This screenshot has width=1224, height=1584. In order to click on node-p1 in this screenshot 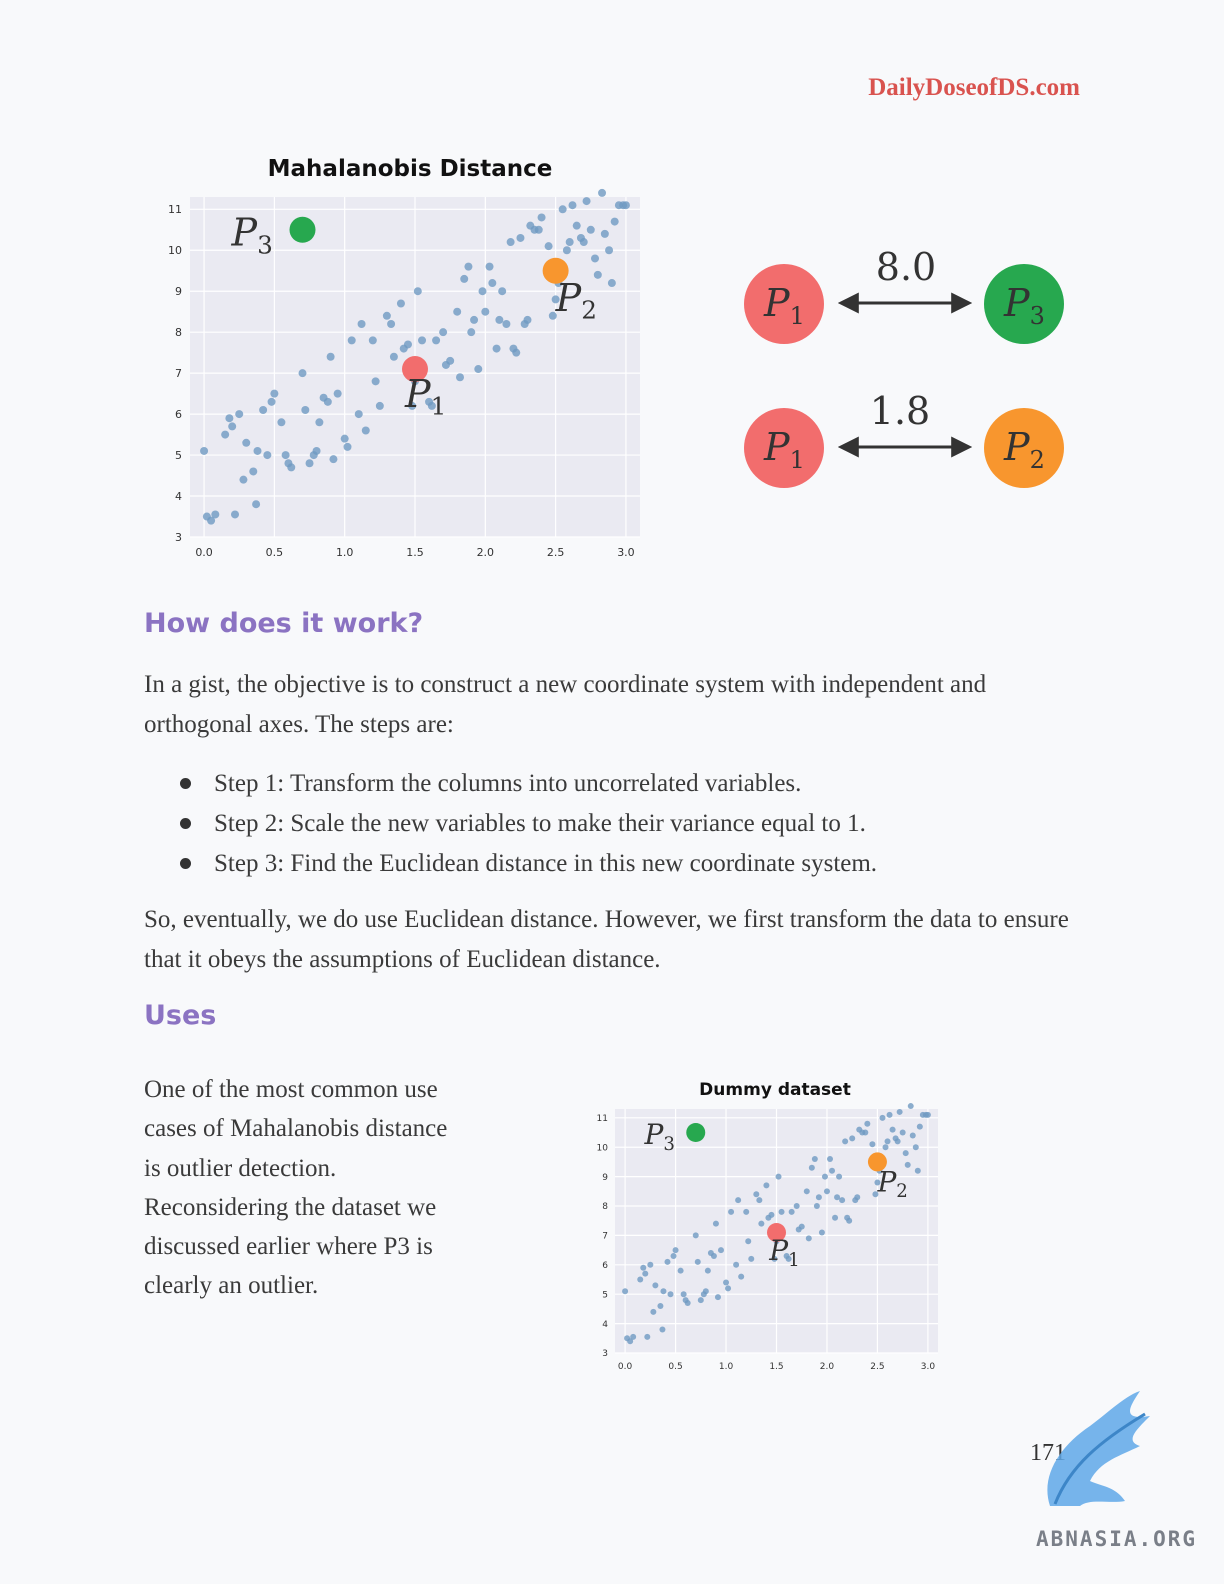, I will do `click(784, 304)`.